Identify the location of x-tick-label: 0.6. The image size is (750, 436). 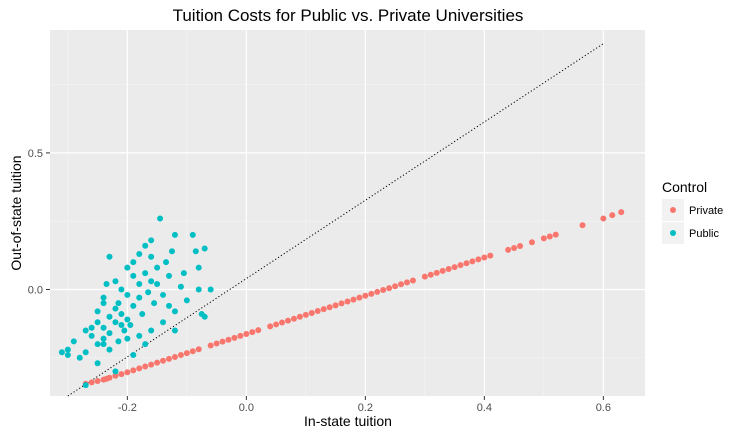
(603, 408).